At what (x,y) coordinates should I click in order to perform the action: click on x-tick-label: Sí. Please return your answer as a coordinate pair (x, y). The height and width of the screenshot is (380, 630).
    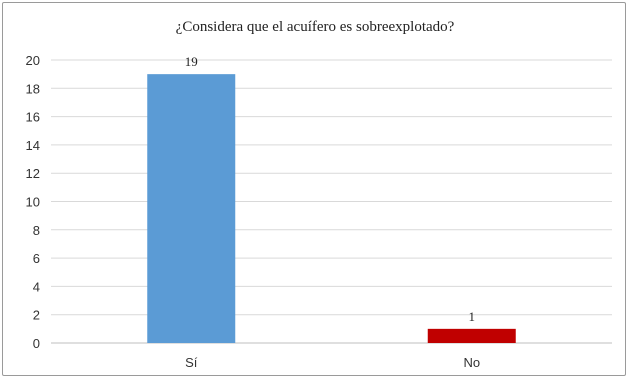
    Looking at the image, I should click on (191, 362).